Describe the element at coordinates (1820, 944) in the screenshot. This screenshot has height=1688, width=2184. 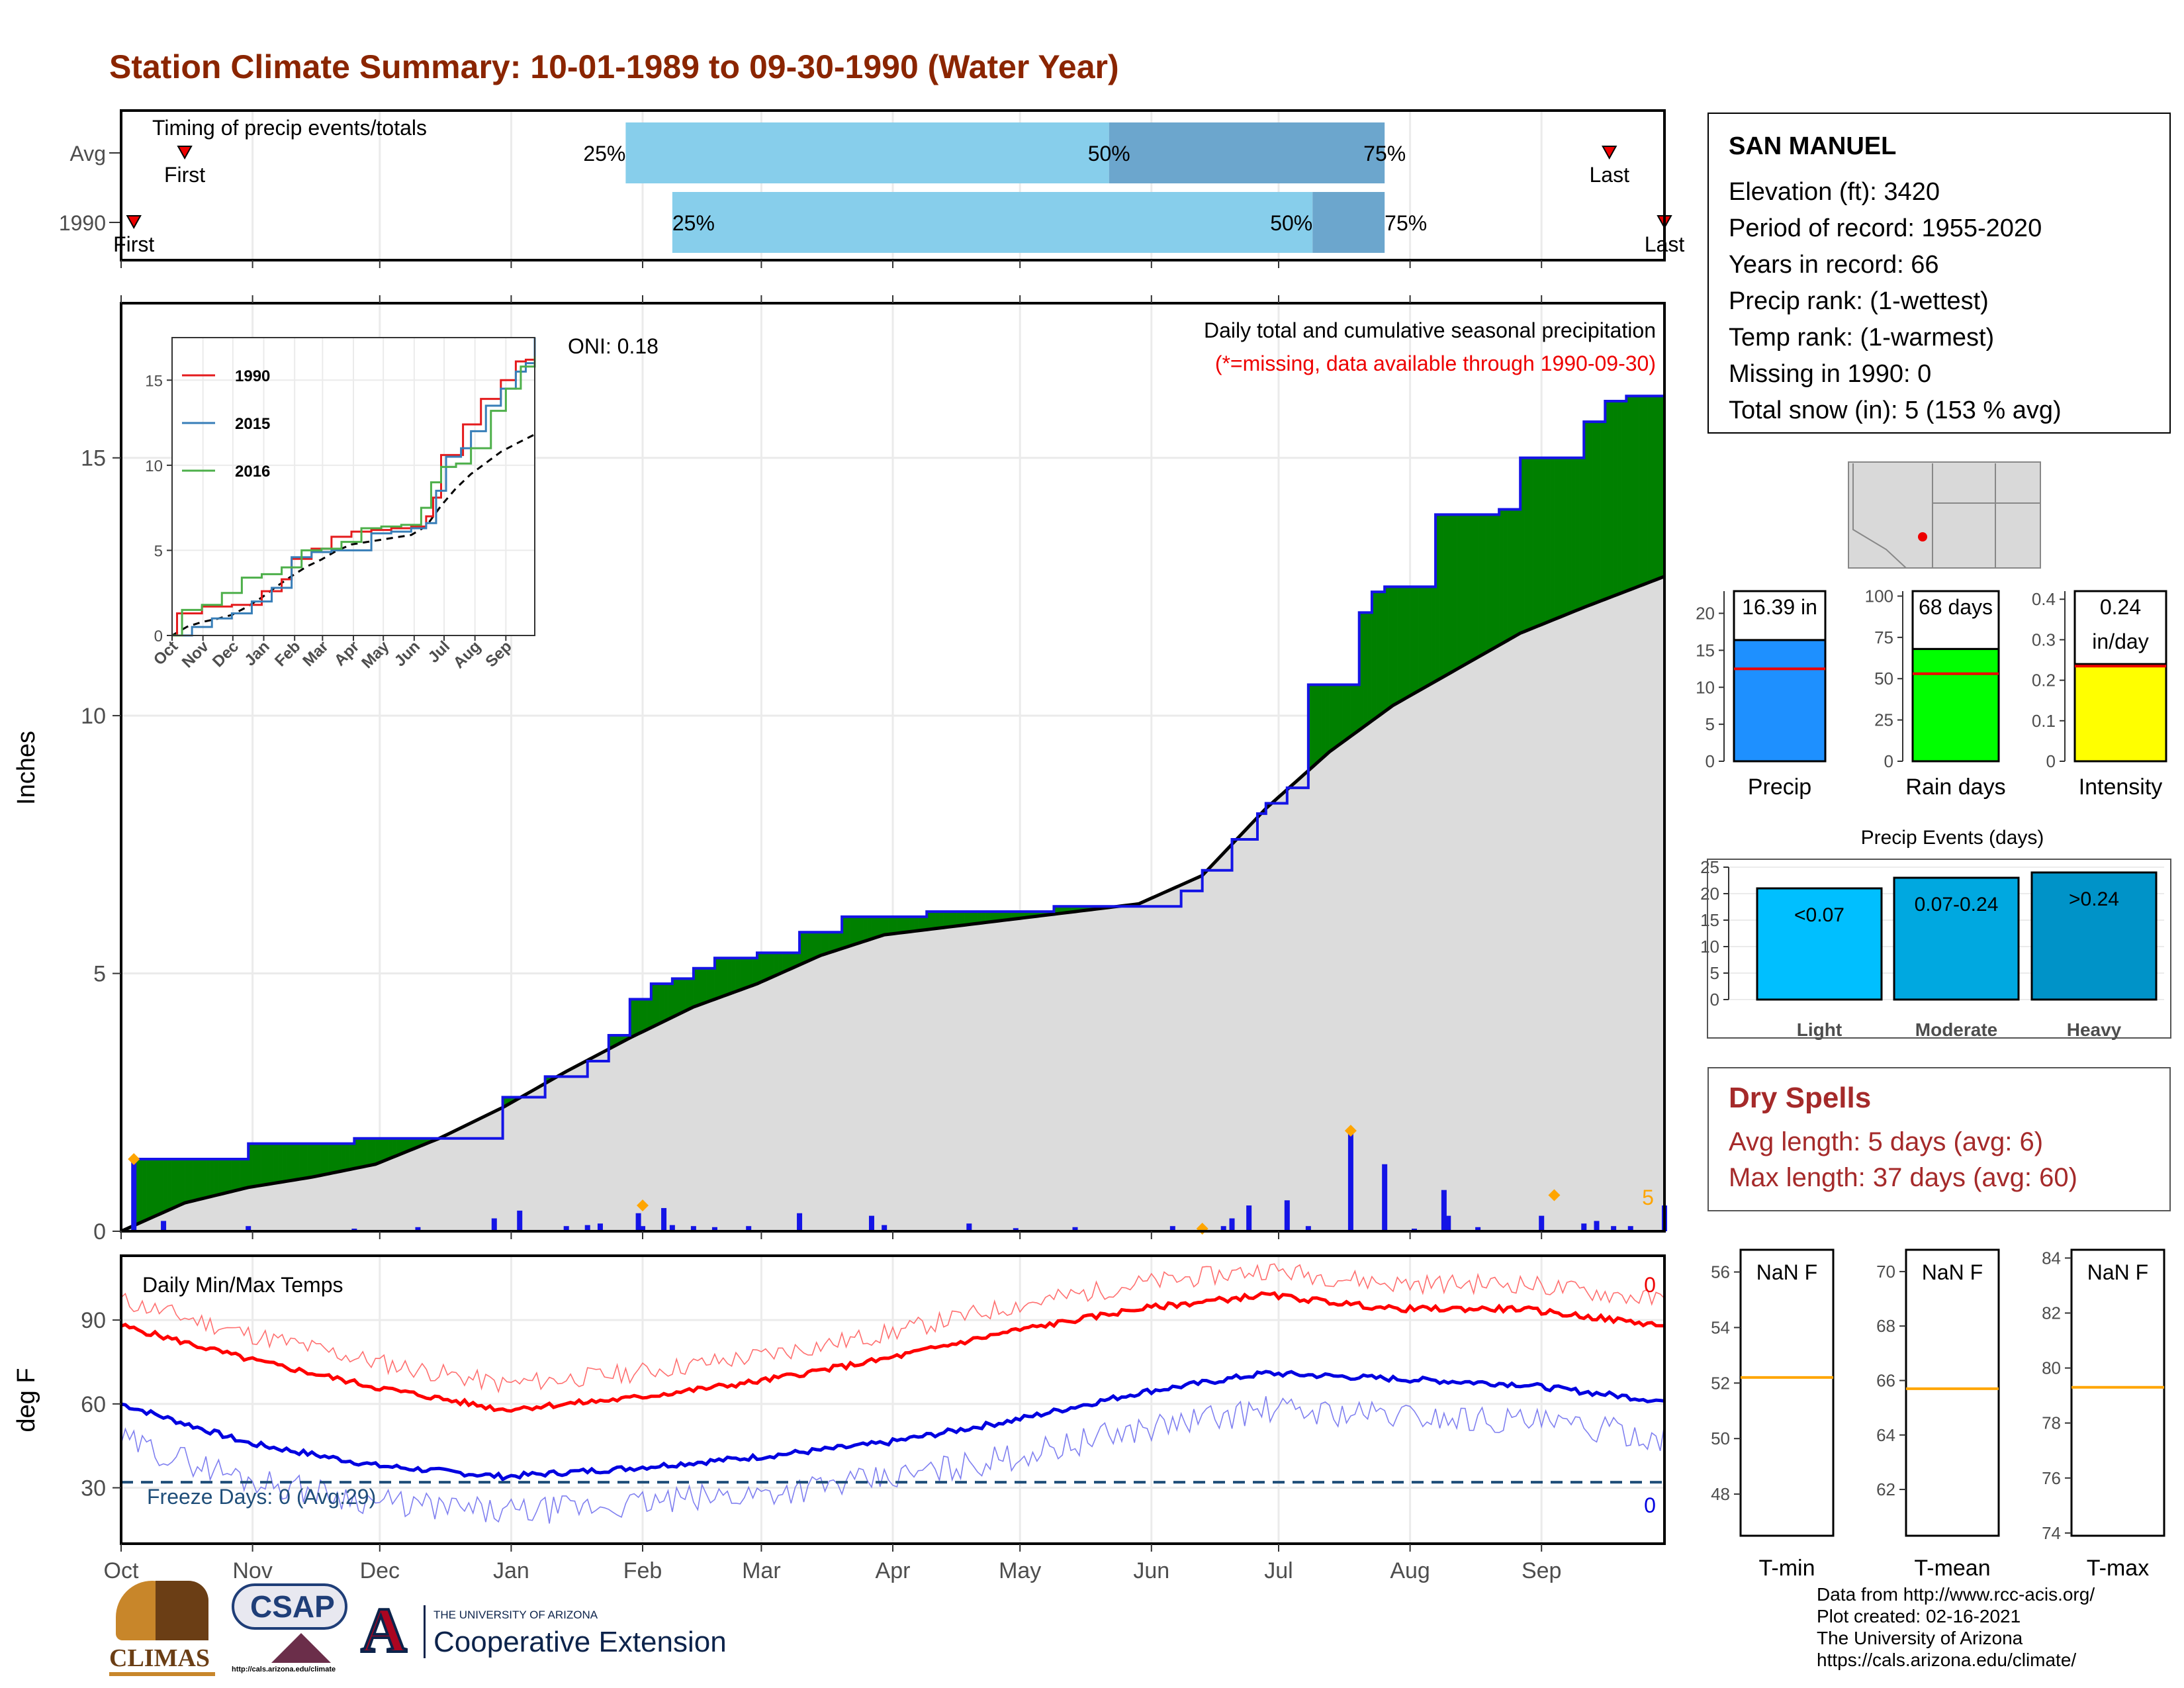
I see `events-bar` at that location.